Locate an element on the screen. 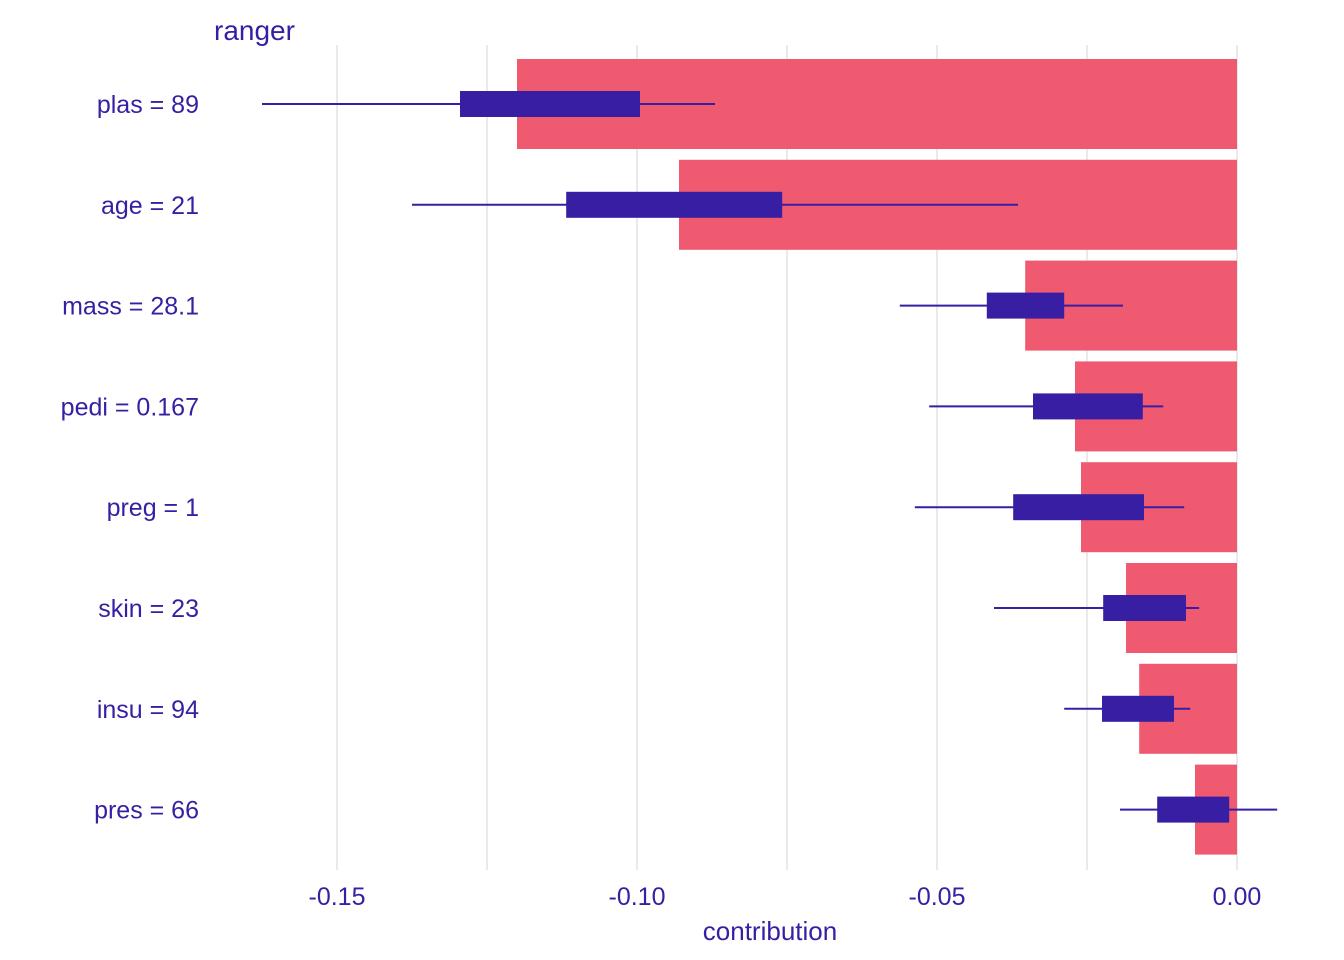 The height and width of the screenshot is (960, 1344). y-axis-label: age = 21 is located at coordinates (150, 206).